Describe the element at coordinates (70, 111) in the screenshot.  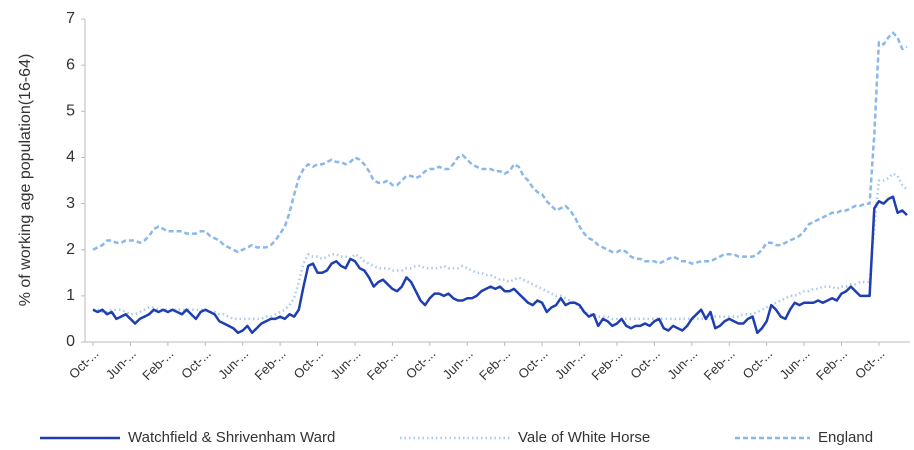
I see `y-tick-label: 5` at that location.